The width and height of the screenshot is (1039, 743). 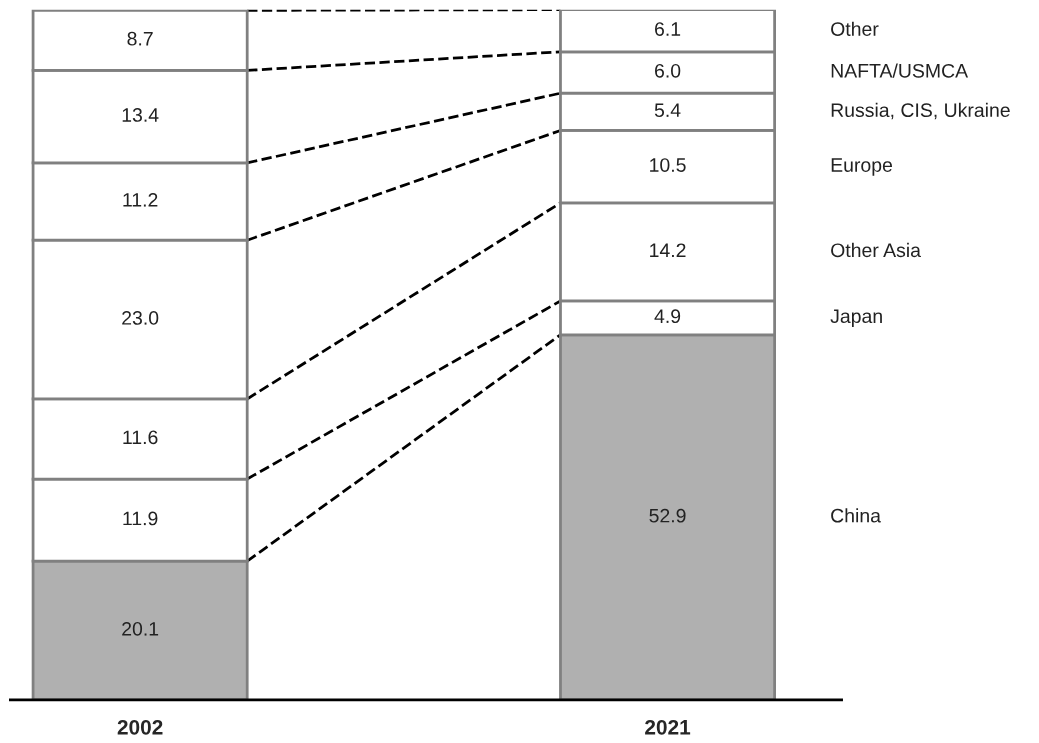 I want to click on data-label: 23.0, so click(x=140, y=318).